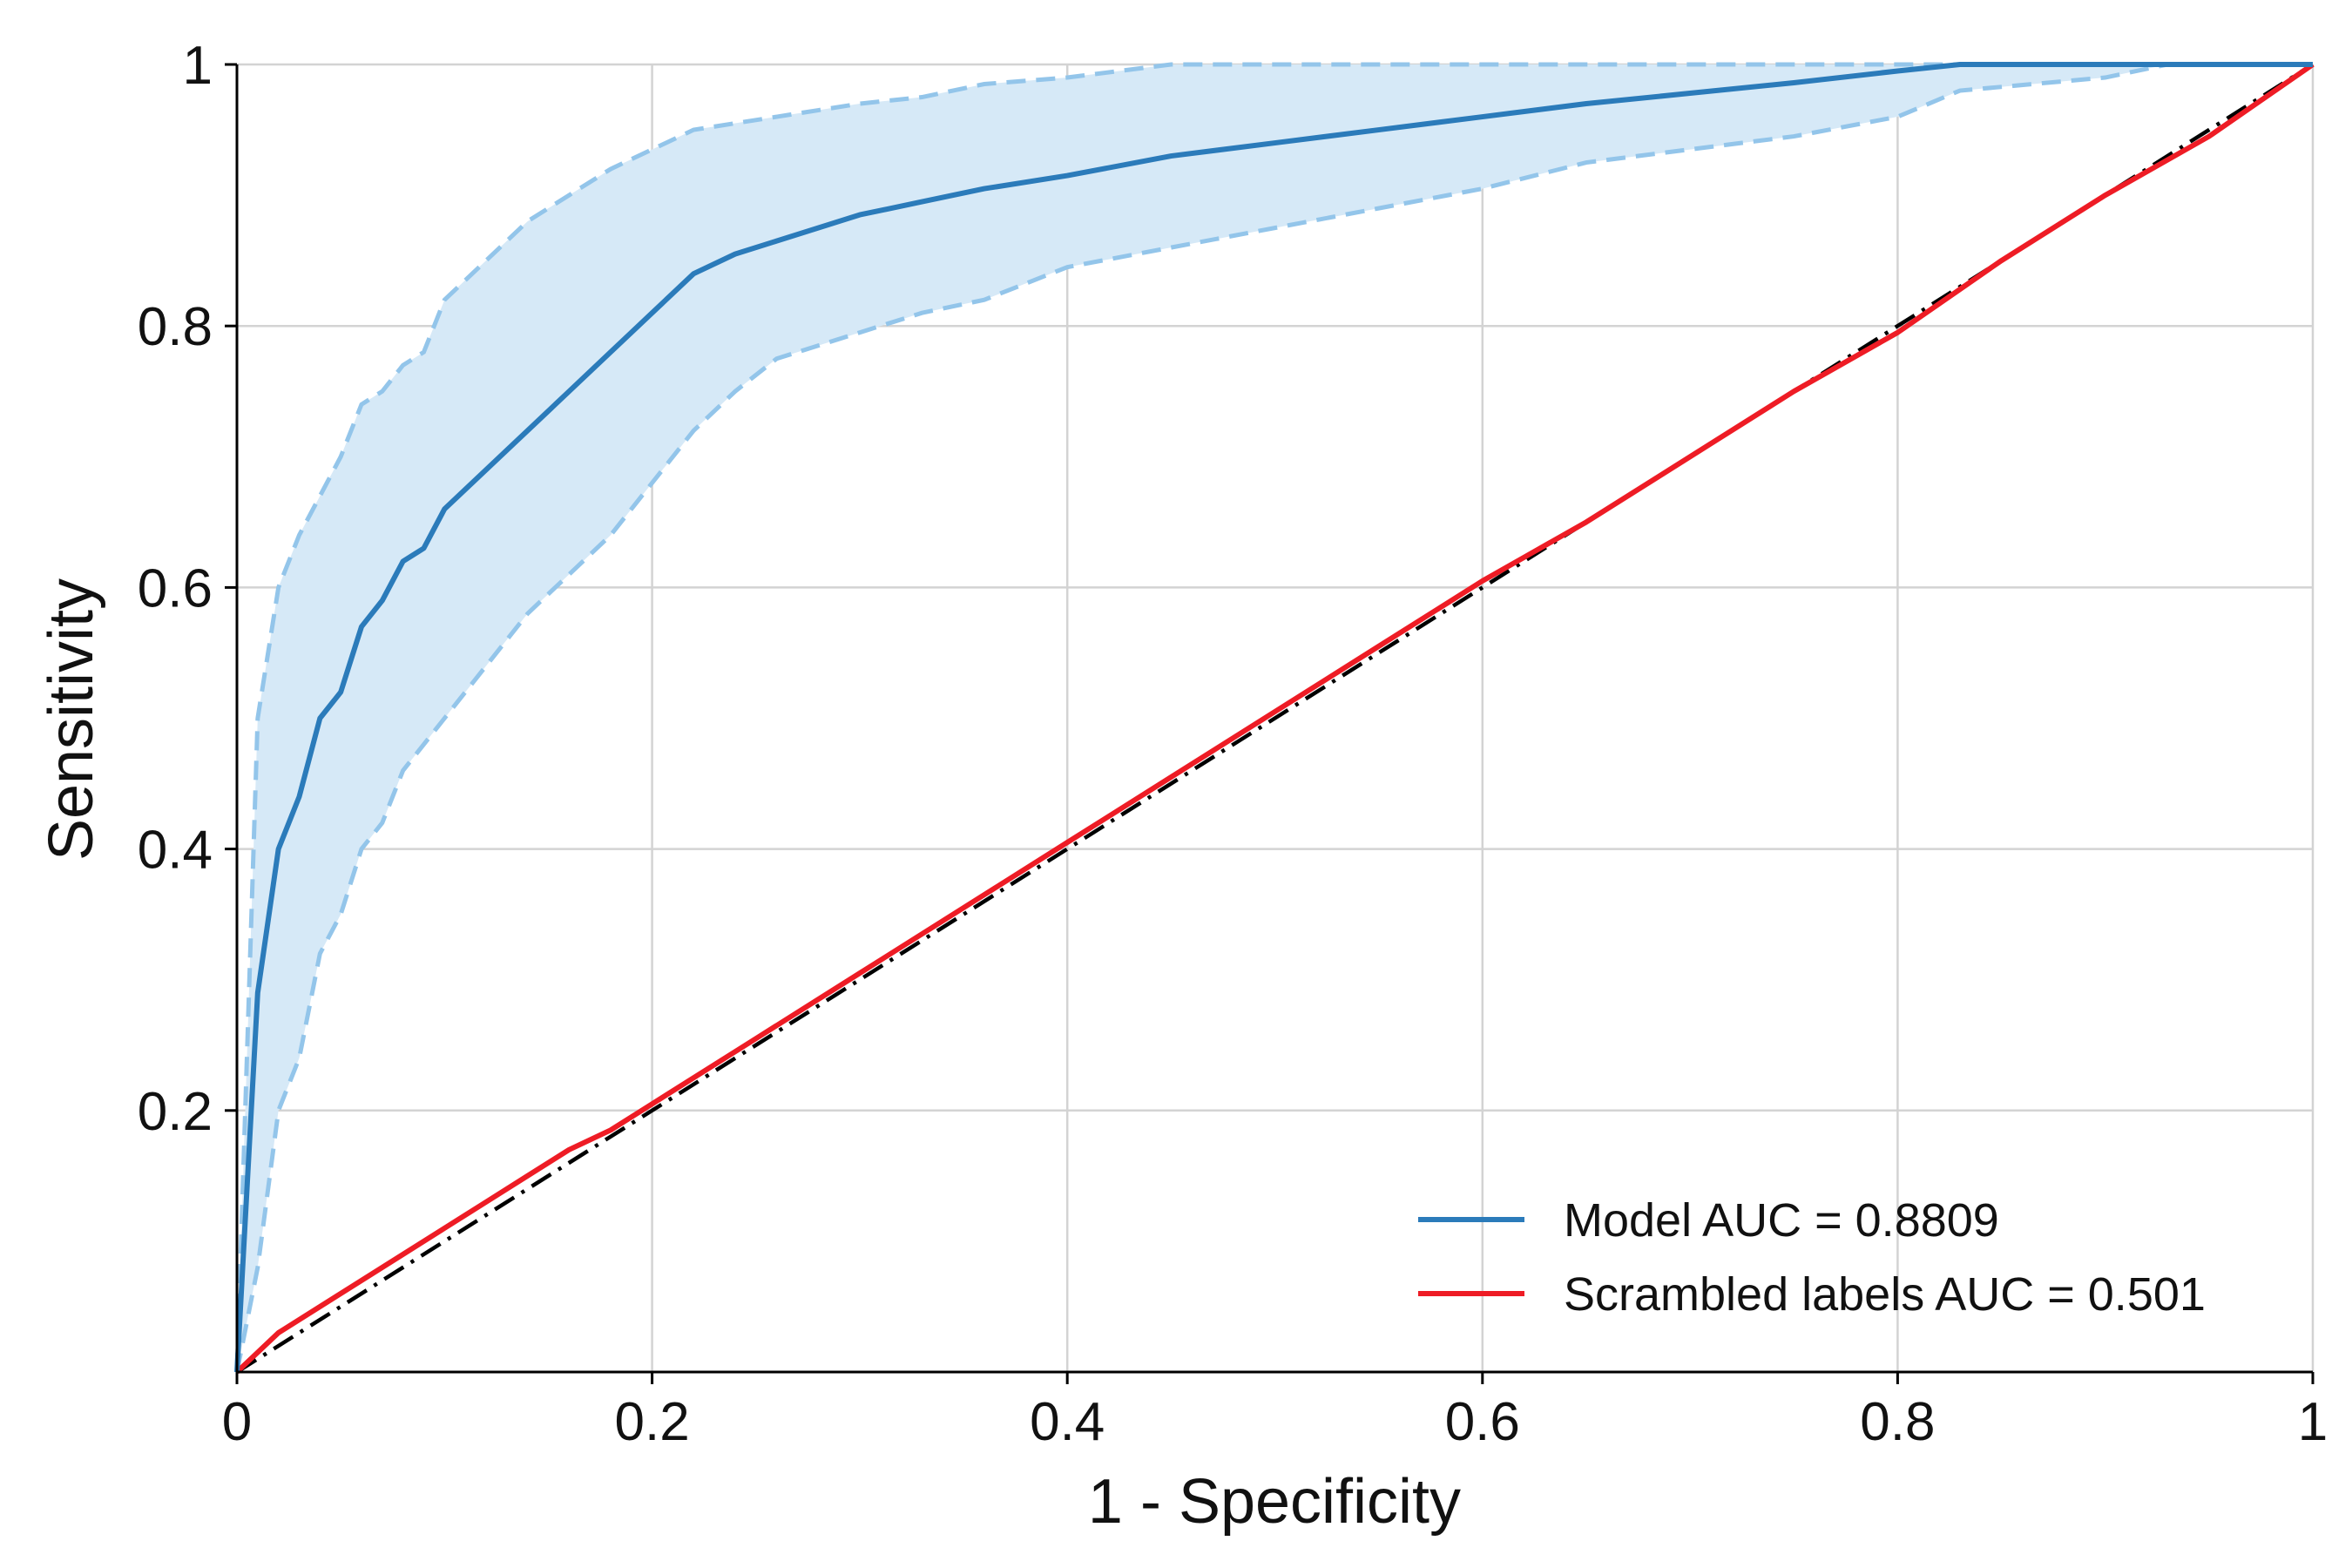 The image size is (2352, 1568). I want to click on x-tick-label-0: 0, so click(237, 1422).